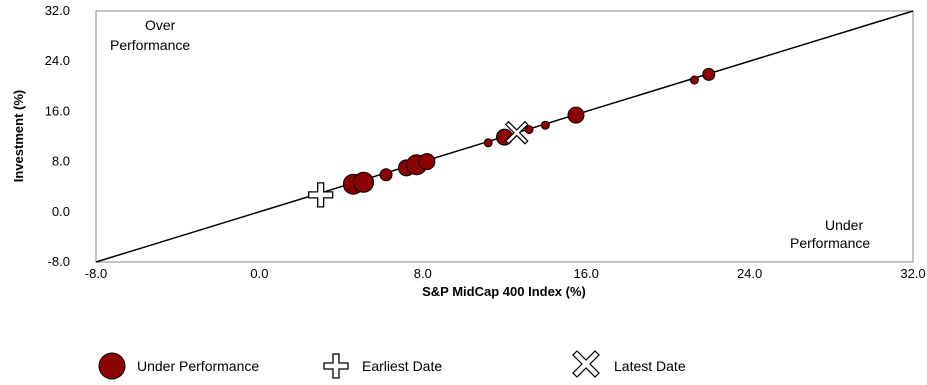 This screenshot has width=927, height=385. Describe the element at coordinates (912, 273) in the screenshot. I see `x-tick-label: 32.0` at that location.